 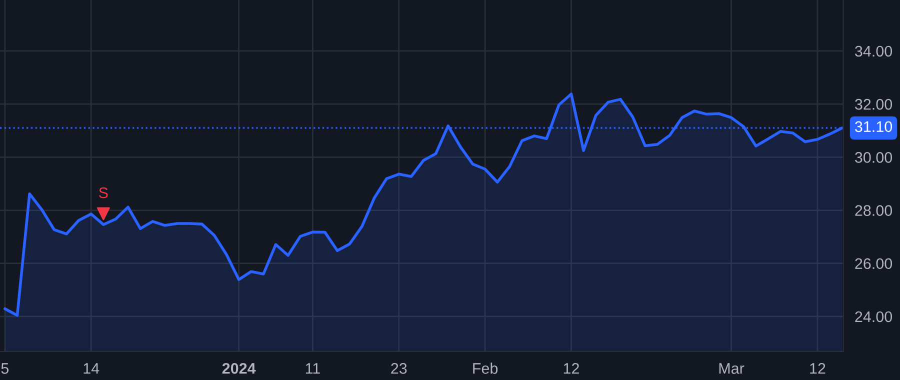 What do you see at coordinates (873, 316) in the screenshot?
I see `y-tick-label: 24.00` at bounding box center [873, 316].